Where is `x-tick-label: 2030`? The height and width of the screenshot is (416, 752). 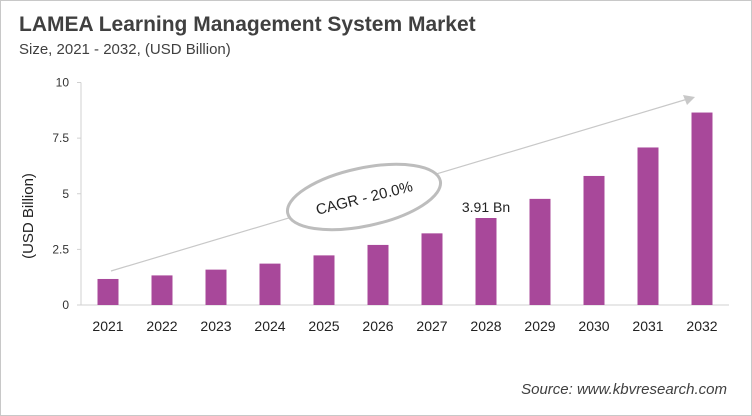
x-tick-label: 2030 is located at coordinates (593, 326).